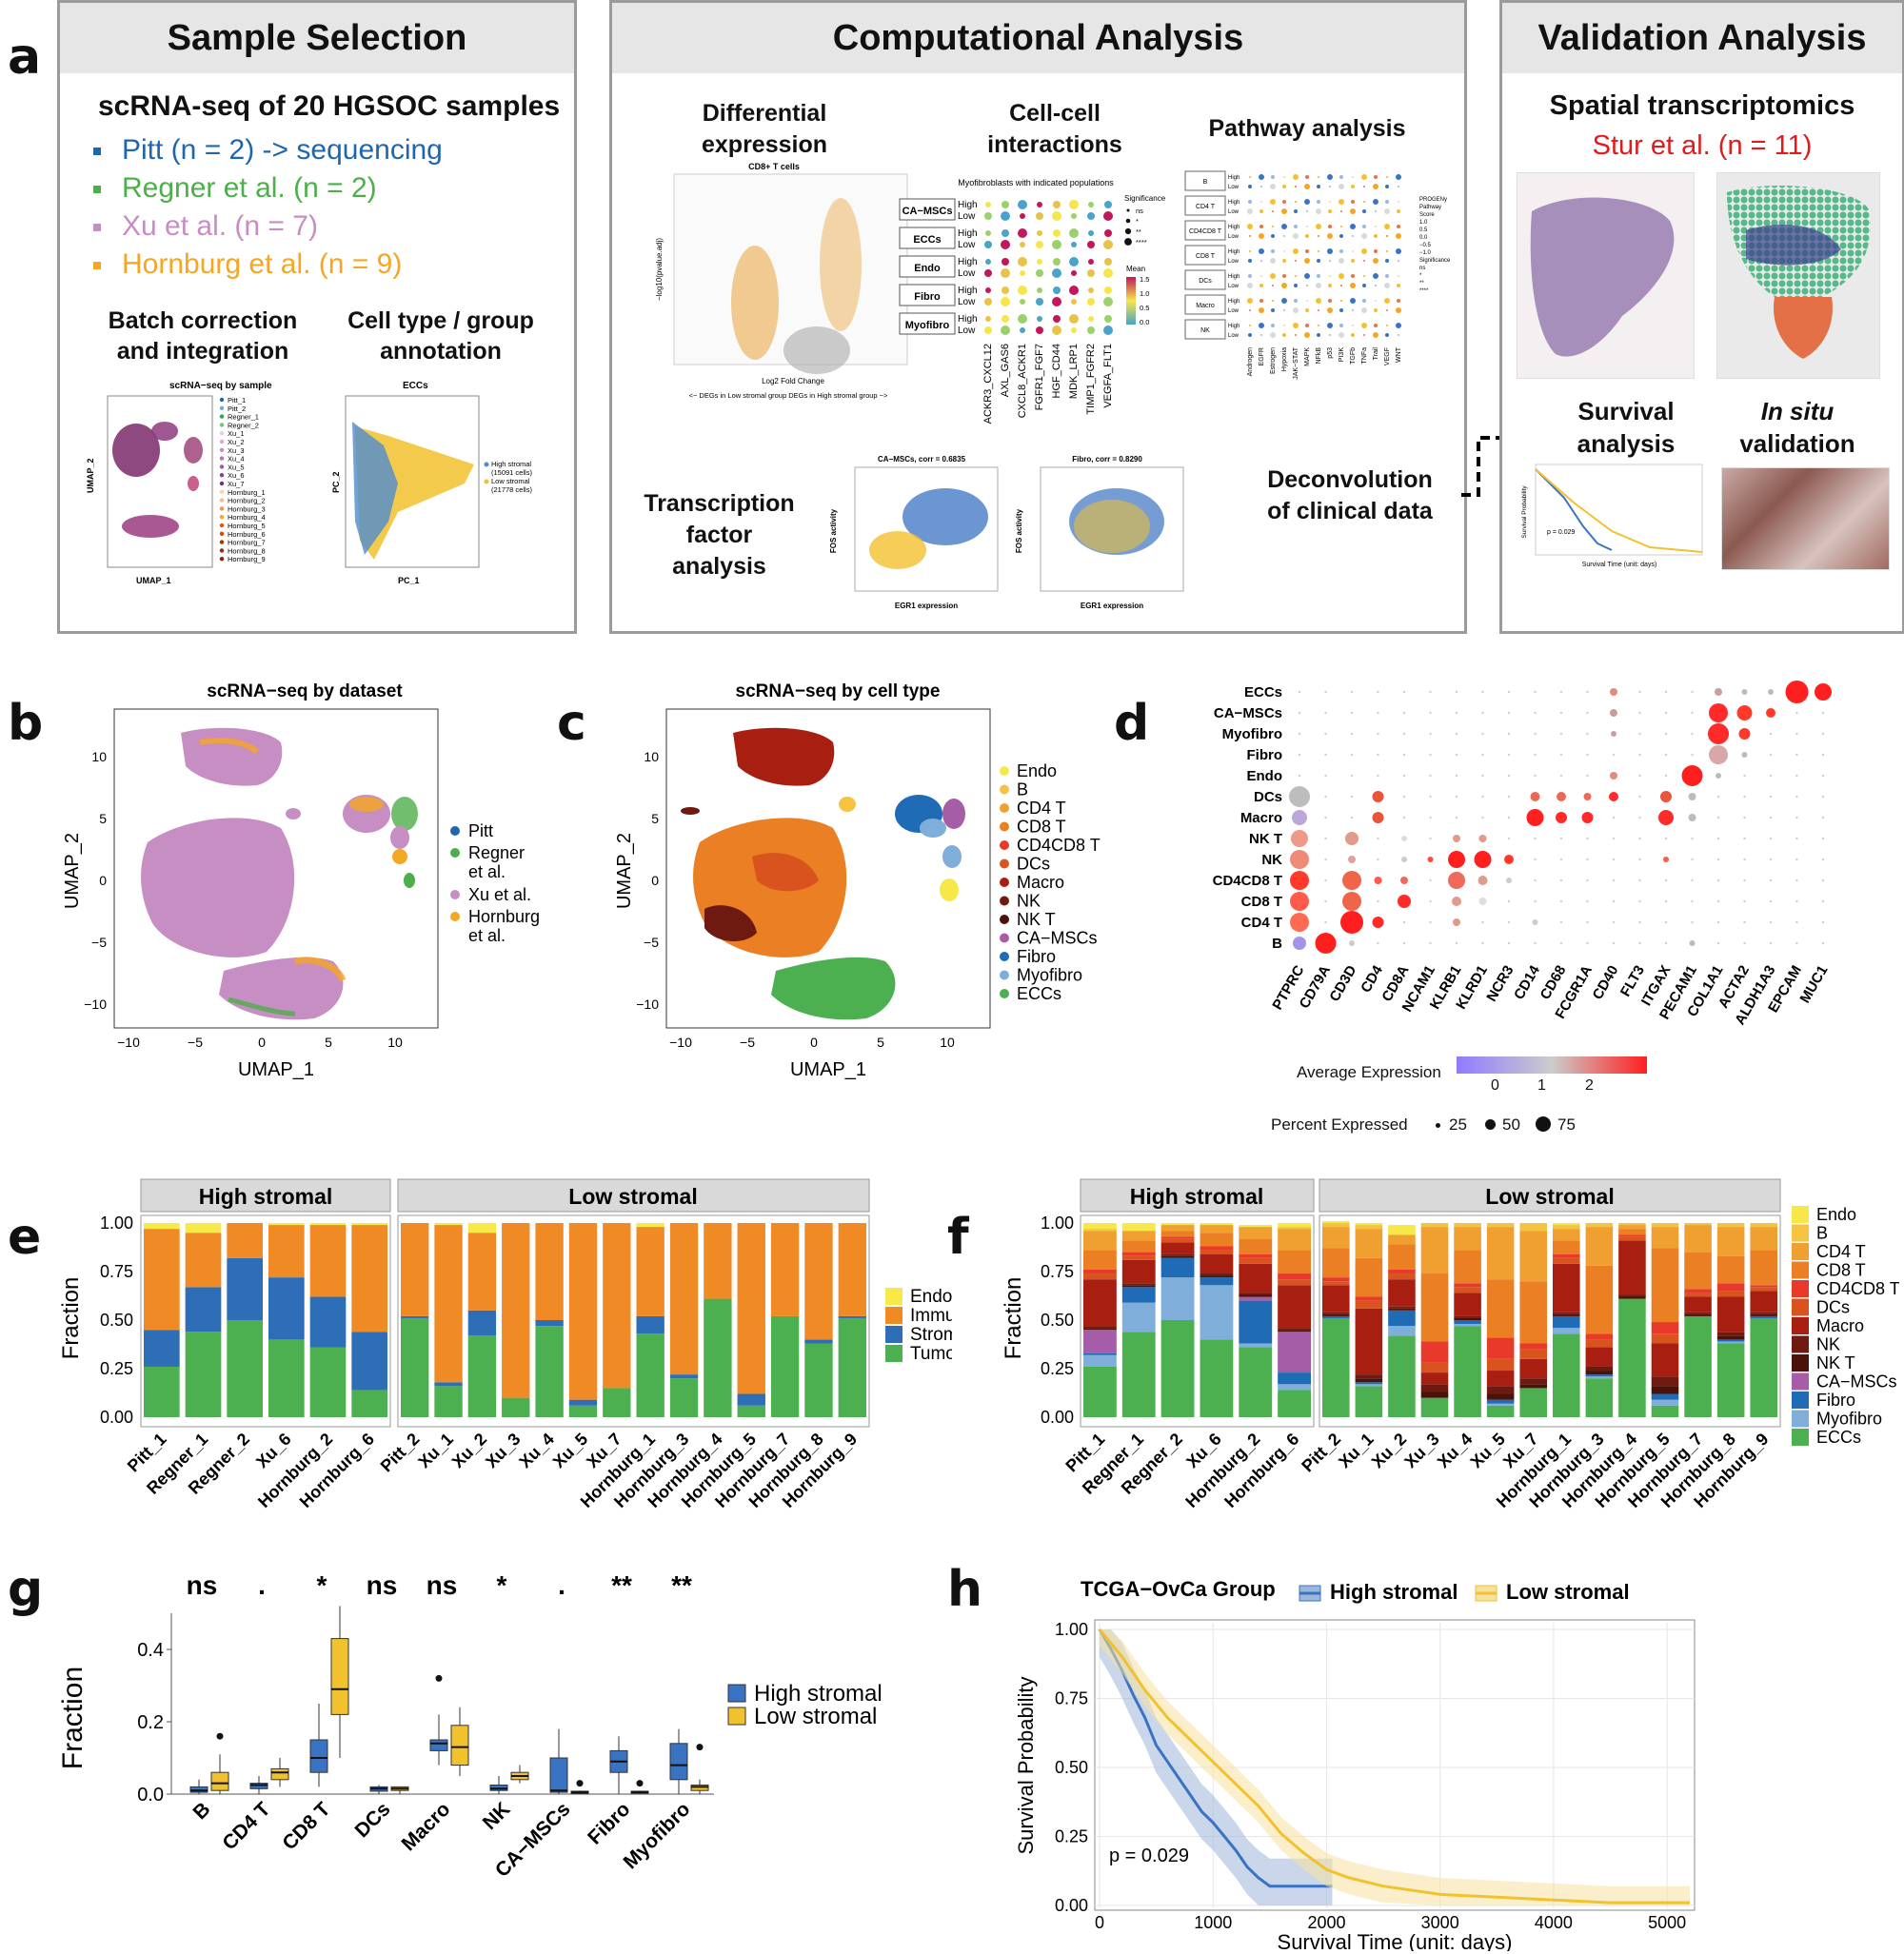 The height and width of the screenshot is (1954, 1904). What do you see at coordinates (1321, 1453) in the screenshot?
I see `x-sample-label: Pitt_2` at bounding box center [1321, 1453].